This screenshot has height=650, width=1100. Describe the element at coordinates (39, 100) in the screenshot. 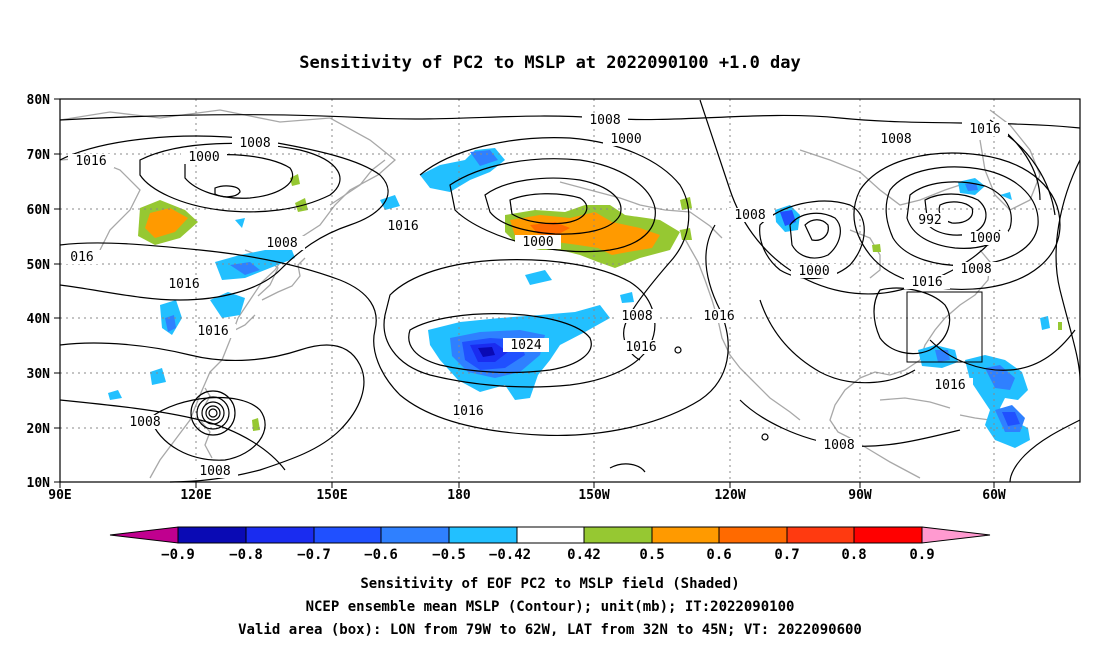

I see `lat-label: 80N` at that location.